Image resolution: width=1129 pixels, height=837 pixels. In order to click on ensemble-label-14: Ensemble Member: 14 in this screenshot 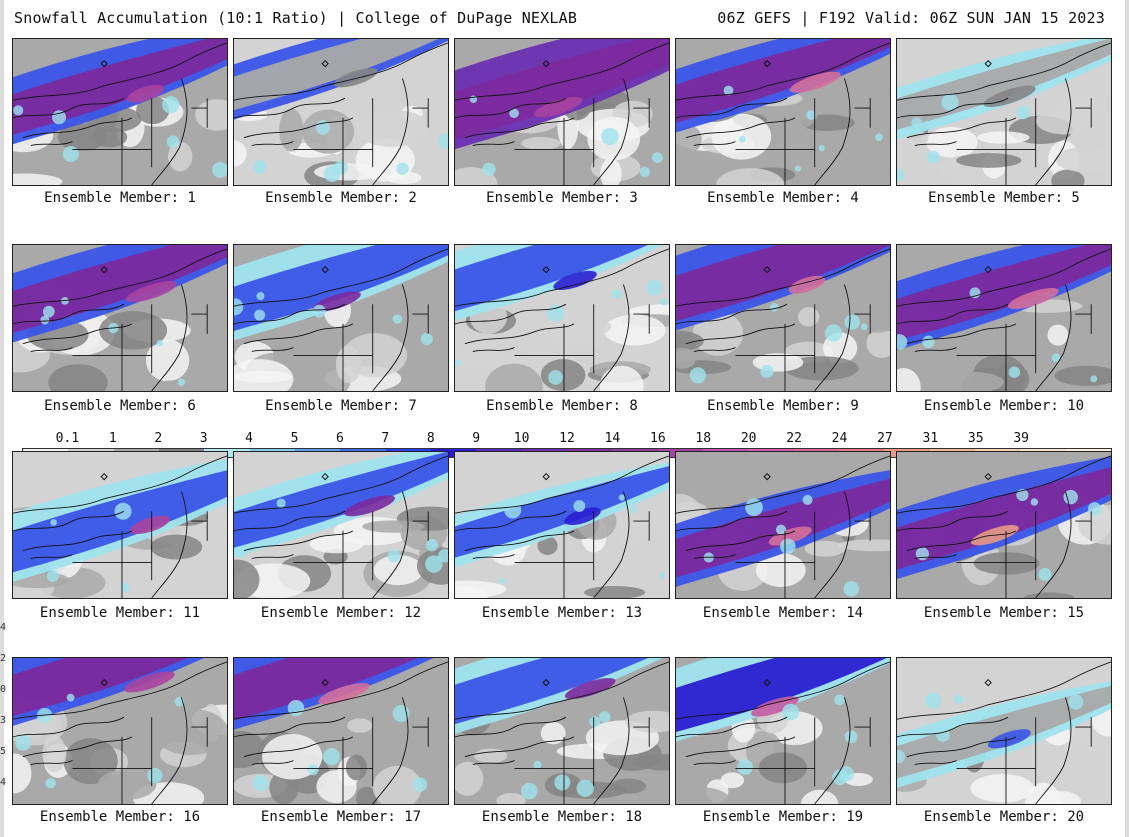, I will do `click(783, 613)`.